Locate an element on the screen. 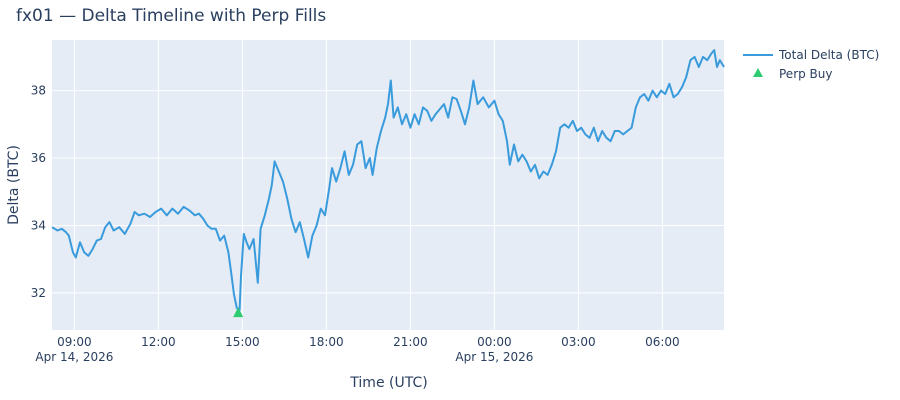 Image resolution: width=900 pixels, height=400 pixels. x-tick-label: 06:00 is located at coordinates (662, 342).